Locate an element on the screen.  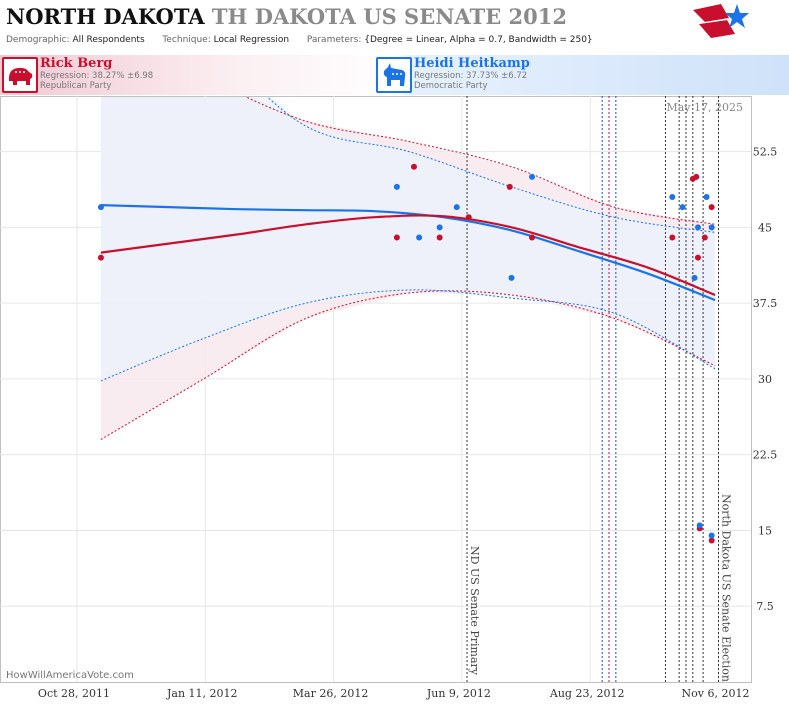
rep-upper-bound is located at coordinates (480, 161).